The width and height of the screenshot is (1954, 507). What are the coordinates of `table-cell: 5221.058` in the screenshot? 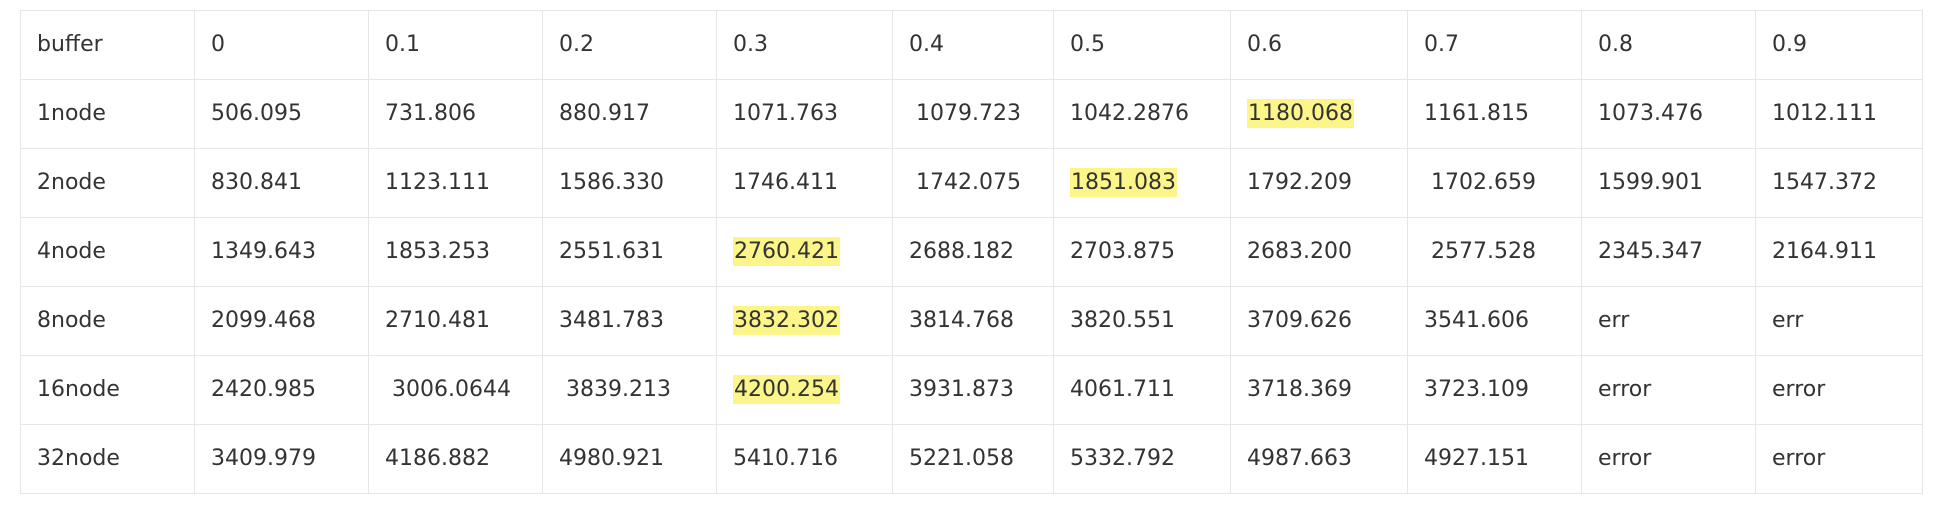 It's located at (973, 459).